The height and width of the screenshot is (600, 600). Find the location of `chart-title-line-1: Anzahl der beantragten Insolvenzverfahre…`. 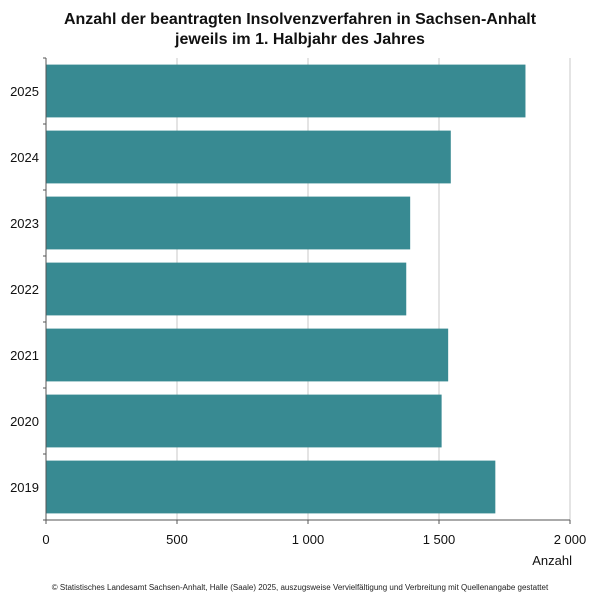

chart-title-line-1: Anzahl der beantragten Insolvenzverfahre… is located at coordinates (300, 19).